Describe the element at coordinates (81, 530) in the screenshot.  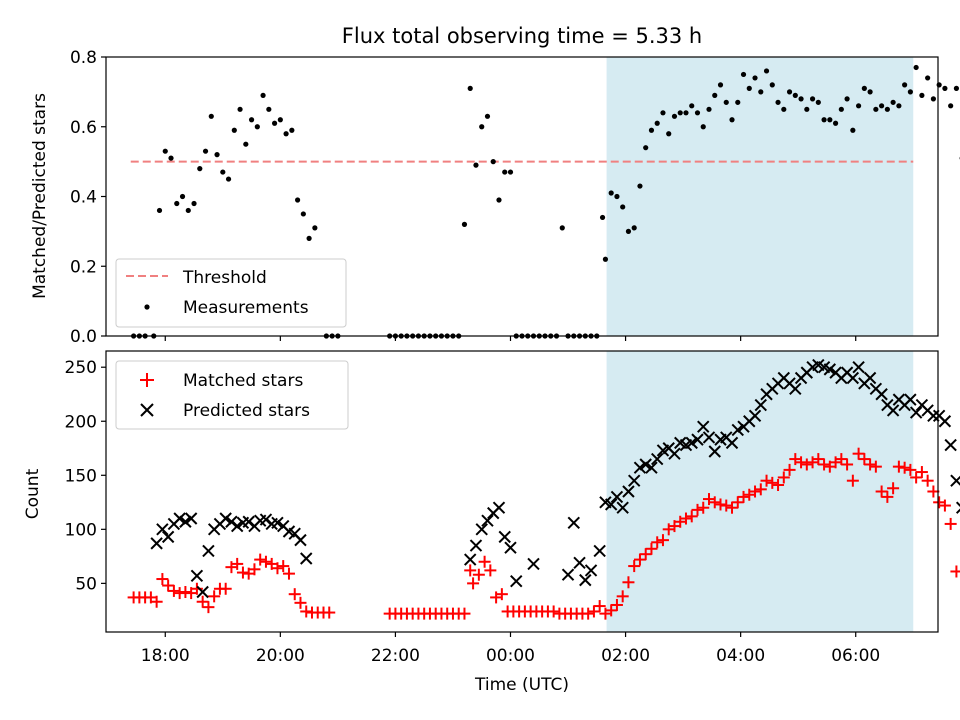
I see `y-tick-label: 100` at that location.